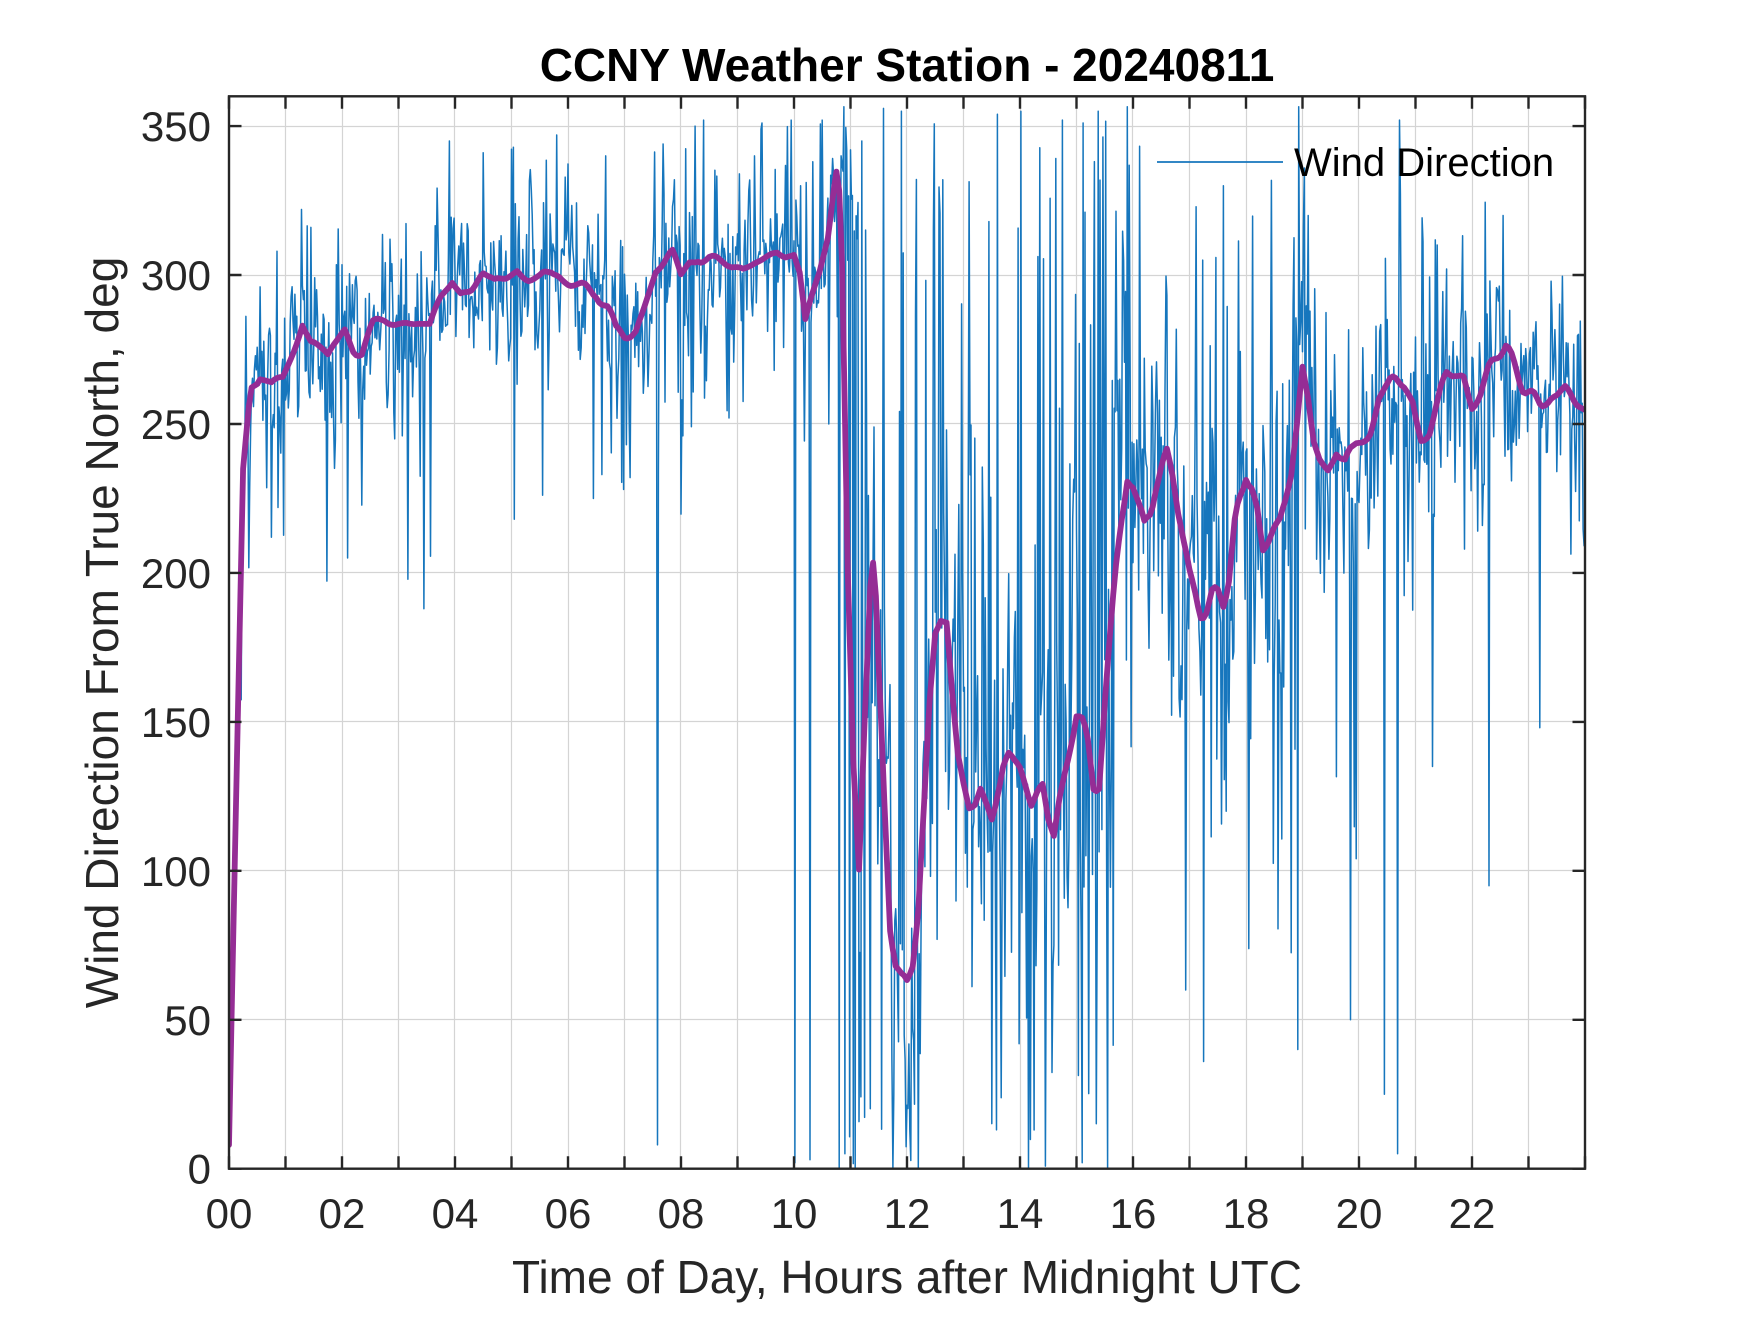 Image resolution: width=1750 pixels, height=1318 pixels. I want to click on svg-text: 08, so click(681, 1213).